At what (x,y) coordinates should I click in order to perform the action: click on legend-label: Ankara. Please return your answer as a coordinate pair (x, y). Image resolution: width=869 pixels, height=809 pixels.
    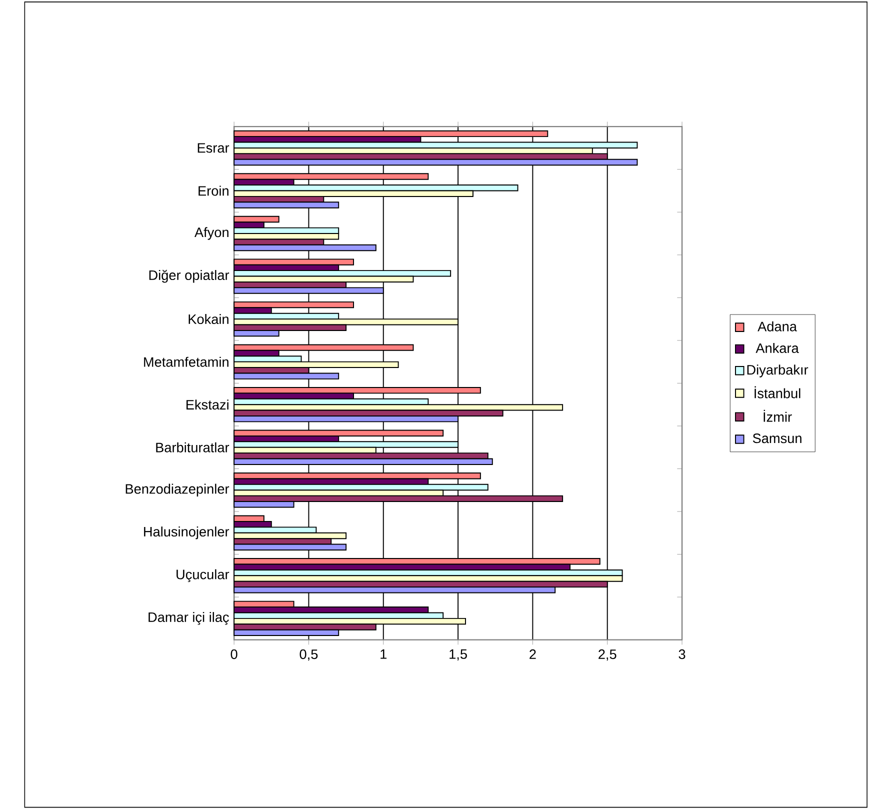
    Looking at the image, I should click on (777, 347).